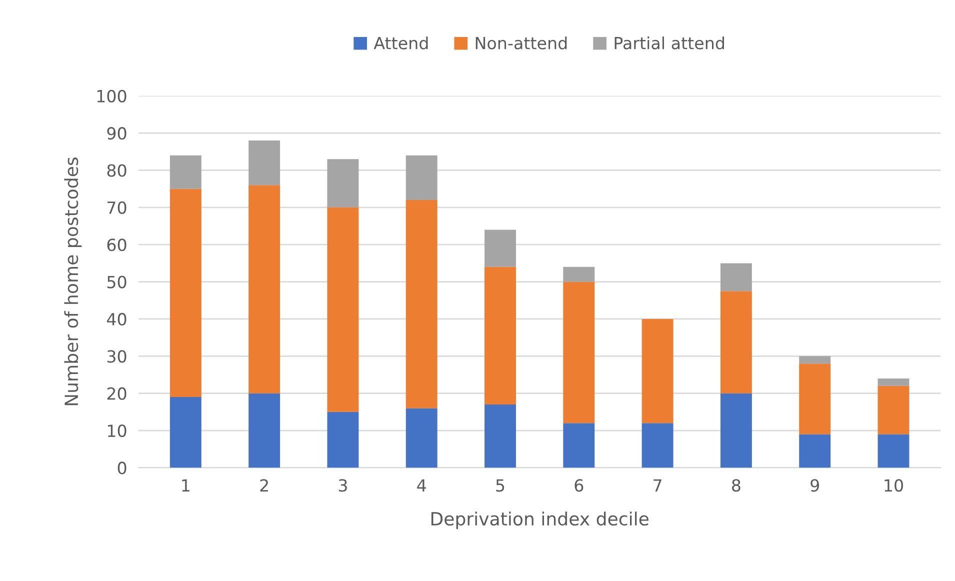 This screenshot has width=955, height=581. I want to click on legend-label: Partial attend, so click(669, 43).